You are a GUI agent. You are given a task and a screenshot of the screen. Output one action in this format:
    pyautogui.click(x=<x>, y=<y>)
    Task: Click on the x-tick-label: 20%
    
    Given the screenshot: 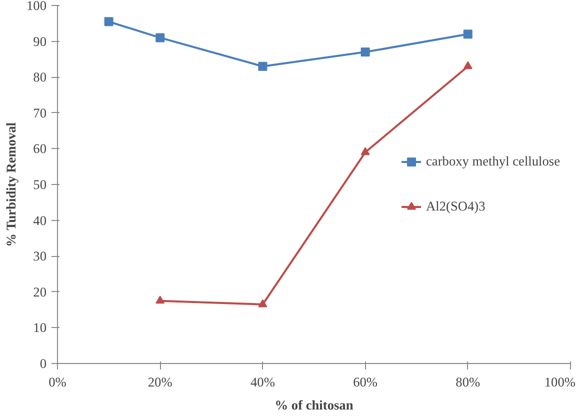 What is the action you would take?
    pyautogui.click(x=160, y=382)
    